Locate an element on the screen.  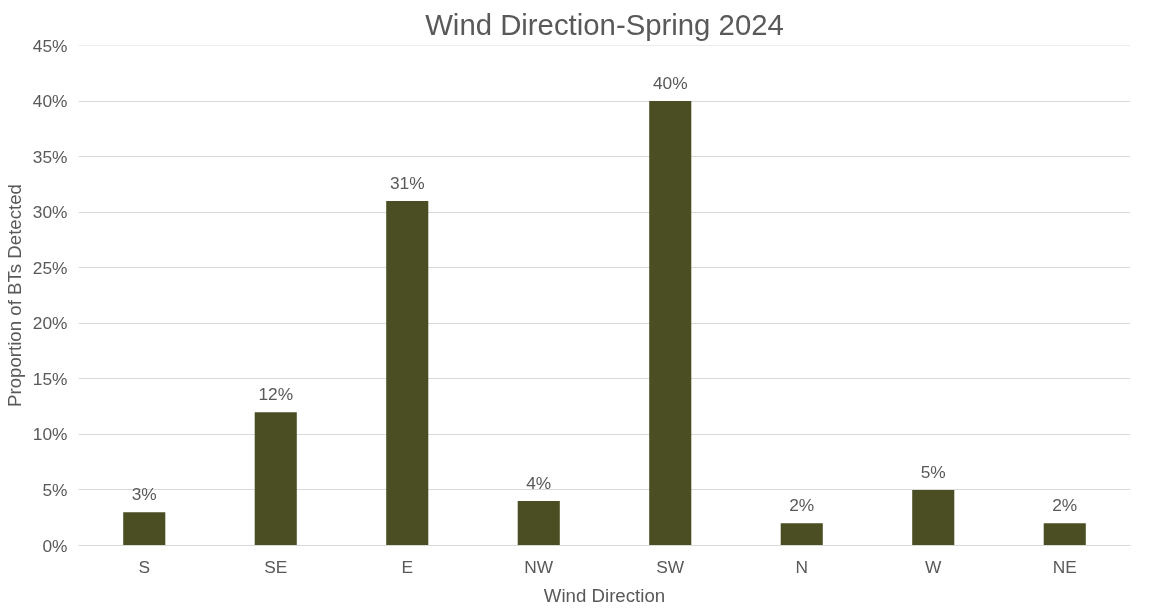
y-tick-label: 15% is located at coordinates (50, 378).